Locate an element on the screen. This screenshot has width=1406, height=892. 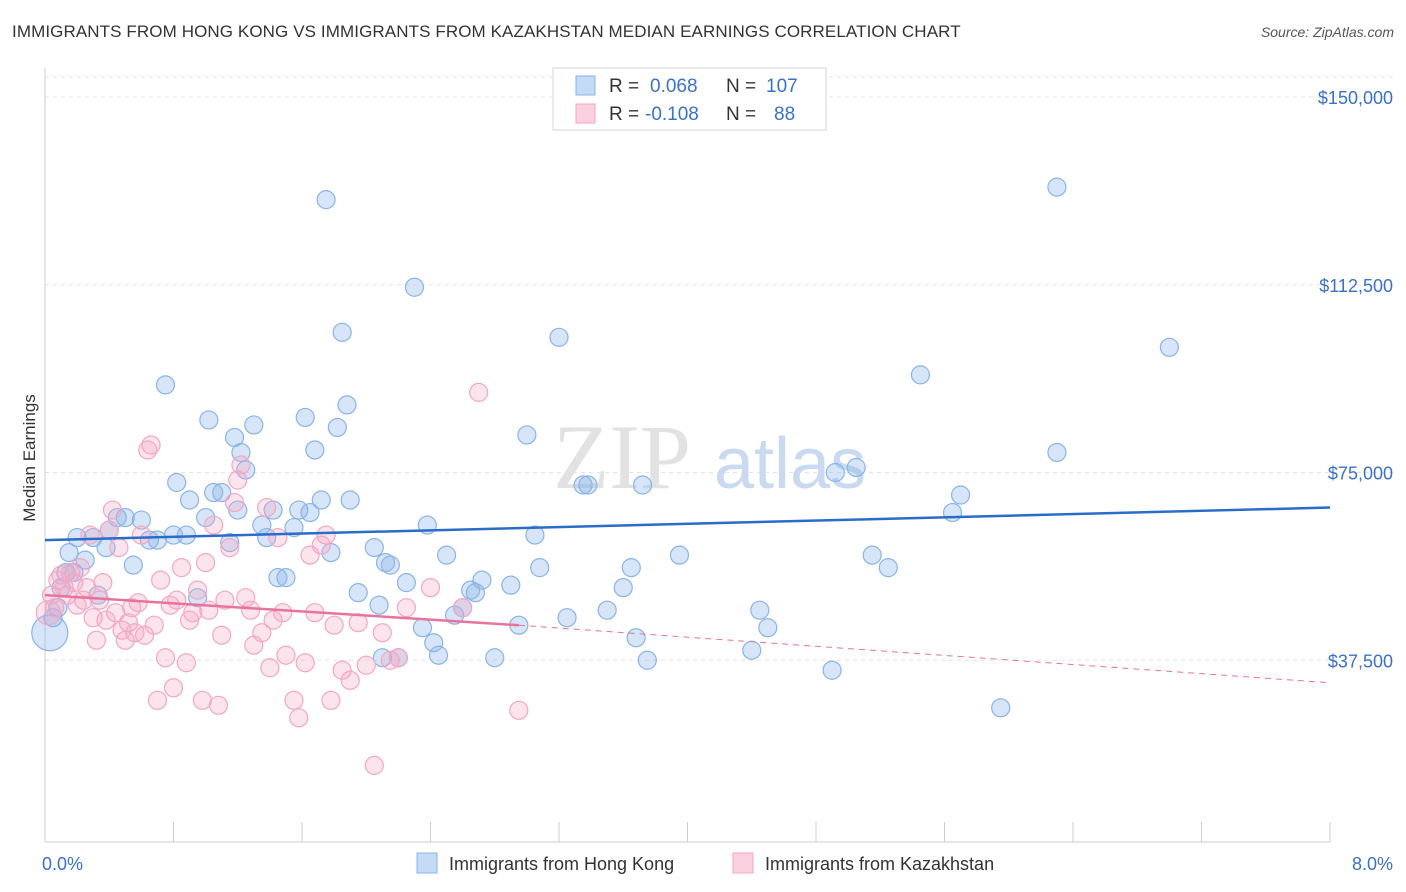
y-tick-label: $150,000 is located at coordinates (1355, 98).